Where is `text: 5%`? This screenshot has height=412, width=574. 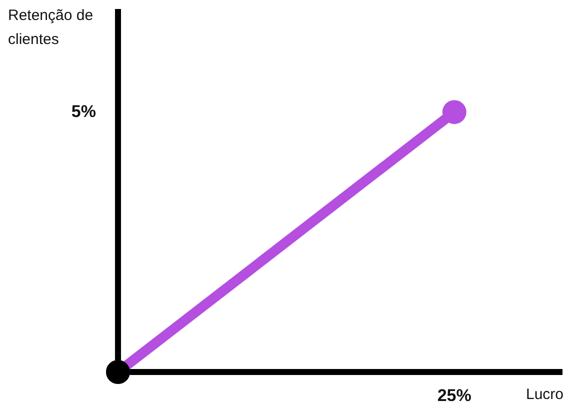
text: 5% is located at coordinates (83, 111).